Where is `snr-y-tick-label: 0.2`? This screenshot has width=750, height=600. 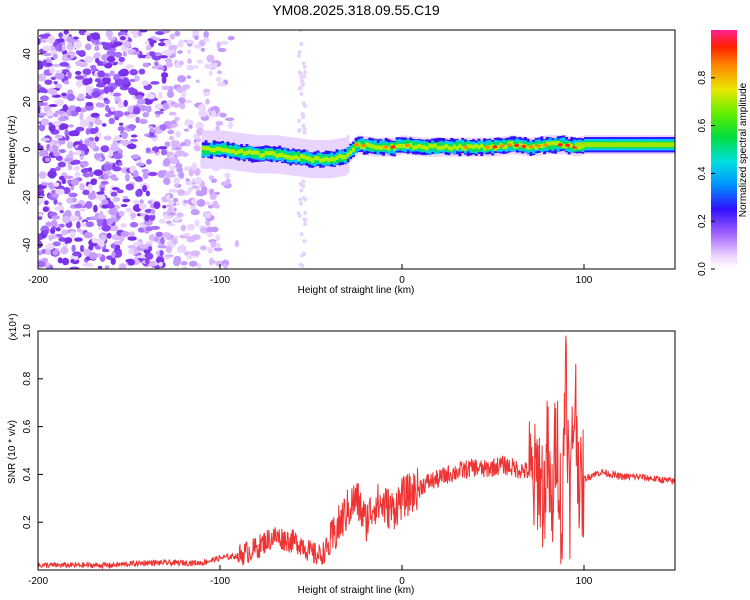 snr-y-tick-label: 0.2 is located at coordinates (27, 522).